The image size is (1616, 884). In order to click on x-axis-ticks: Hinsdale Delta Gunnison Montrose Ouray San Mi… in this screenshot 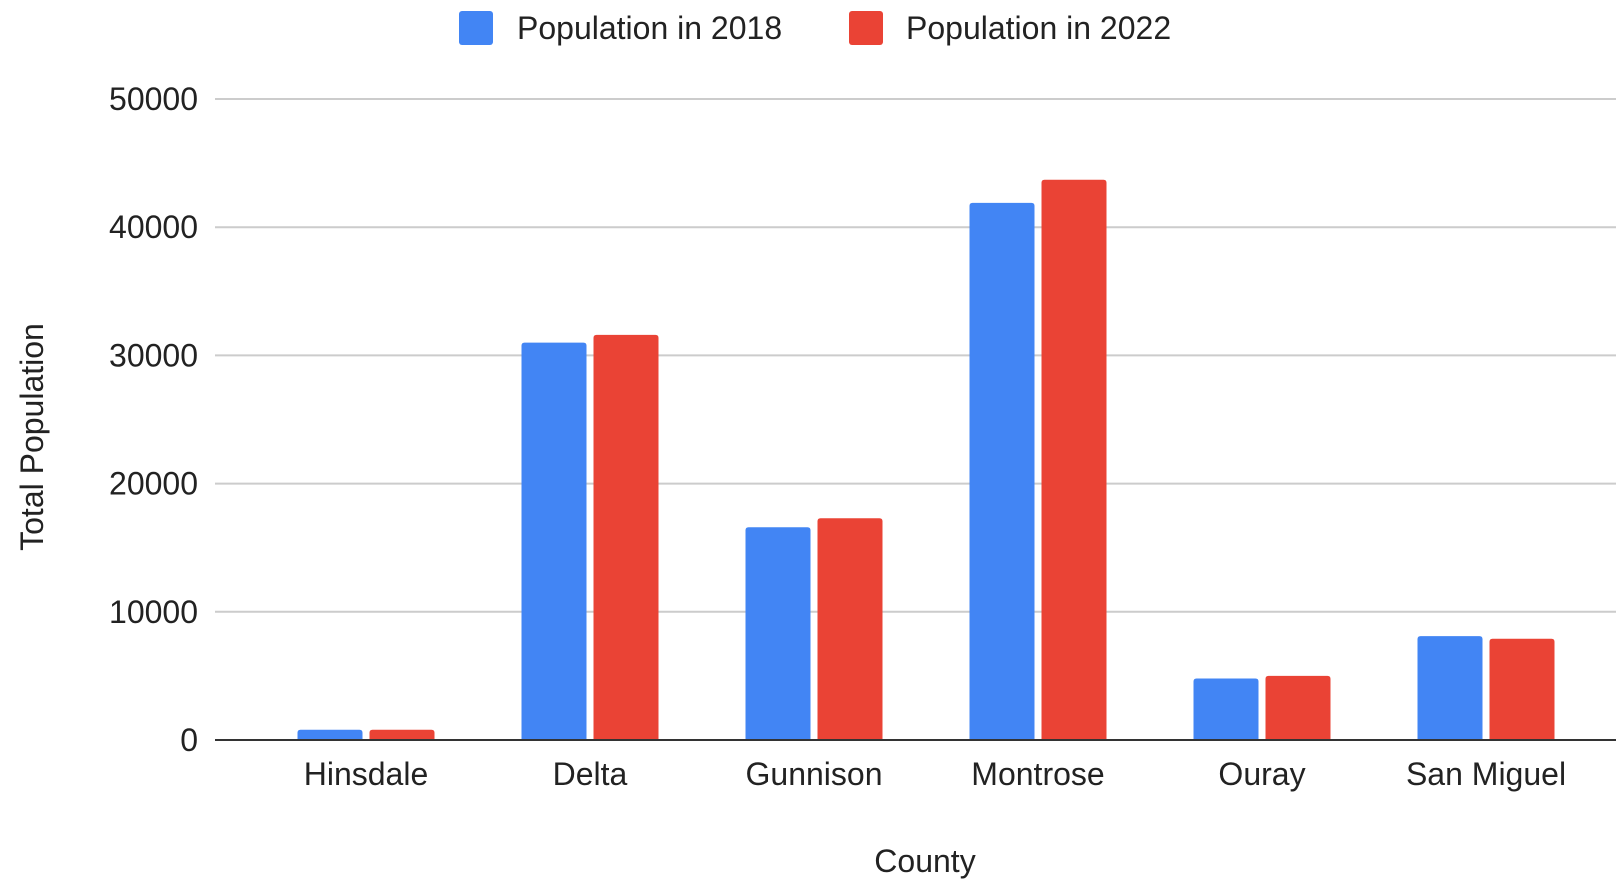, I will do `click(935, 774)`.